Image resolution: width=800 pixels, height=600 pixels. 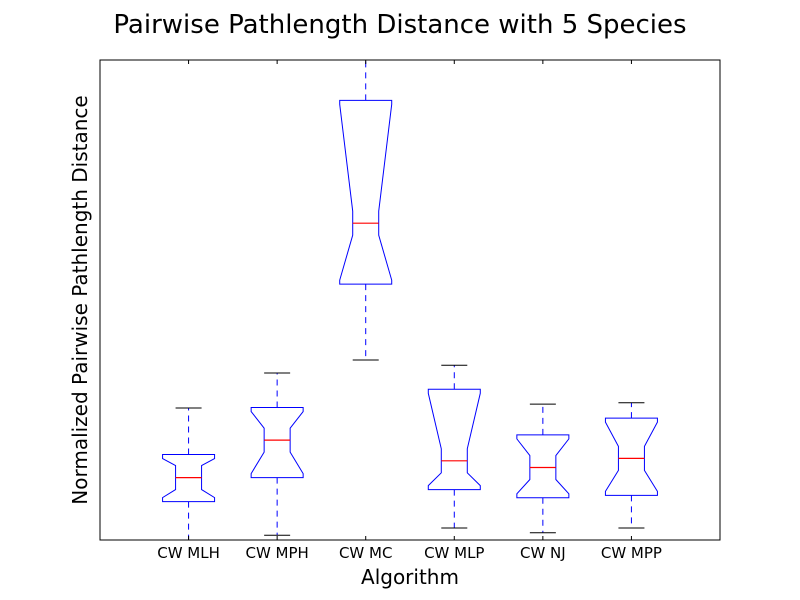 I want to click on x-tick-label: CW MLH, so click(x=188, y=553).